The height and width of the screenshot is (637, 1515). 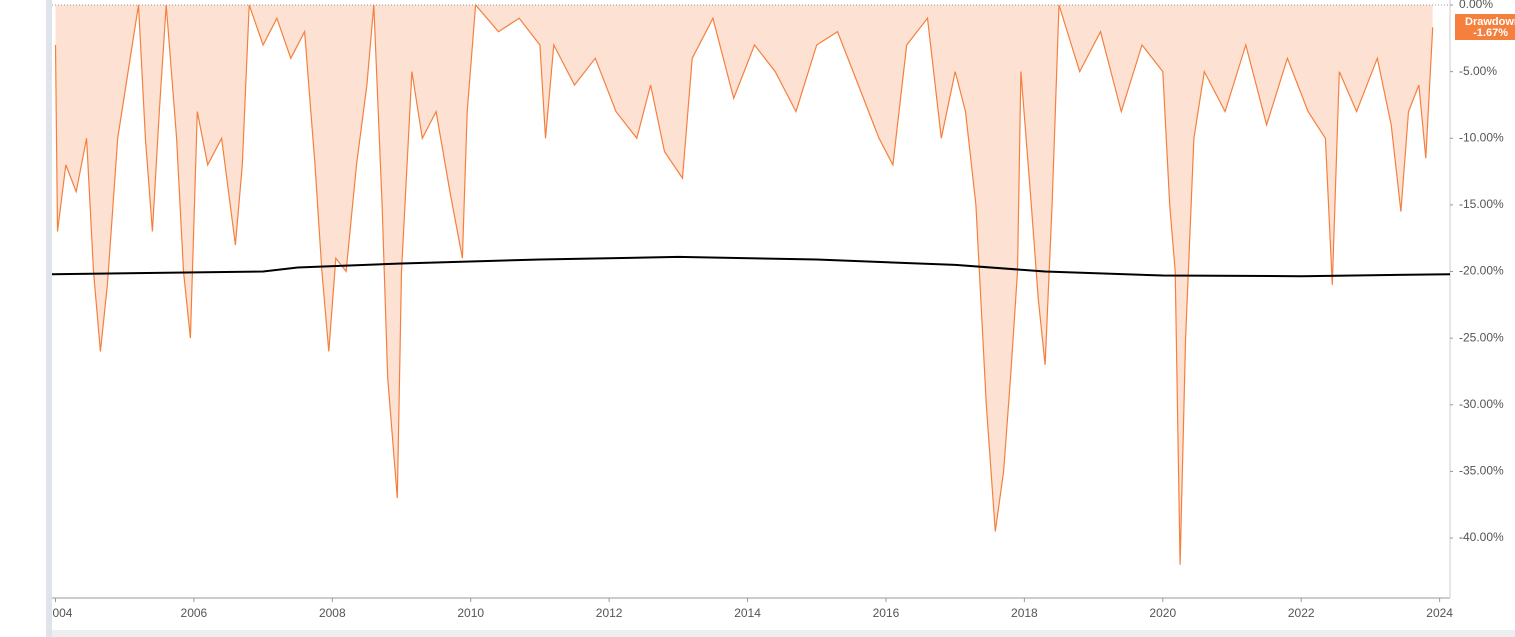 What do you see at coordinates (886, 613) in the screenshot?
I see `x-tick-label: 2016` at bounding box center [886, 613].